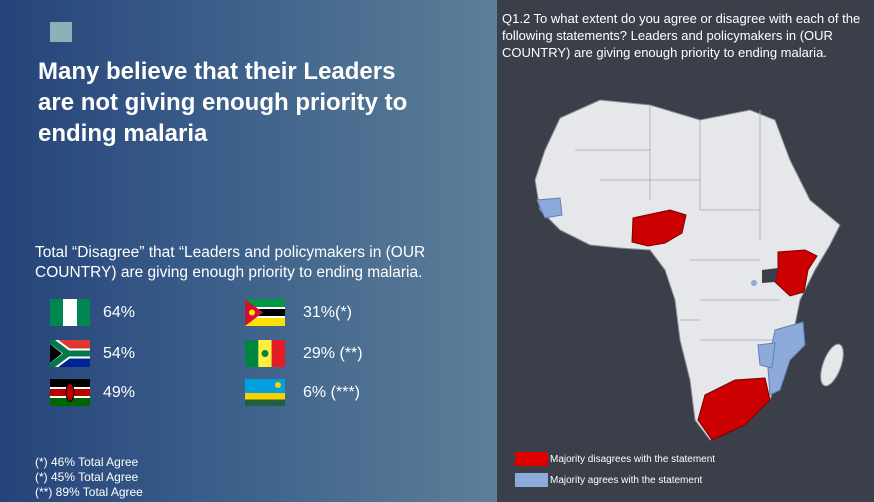  Describe the element at coordinates (70, 392) in the screenshot. I see `flag-kenya` at that location.